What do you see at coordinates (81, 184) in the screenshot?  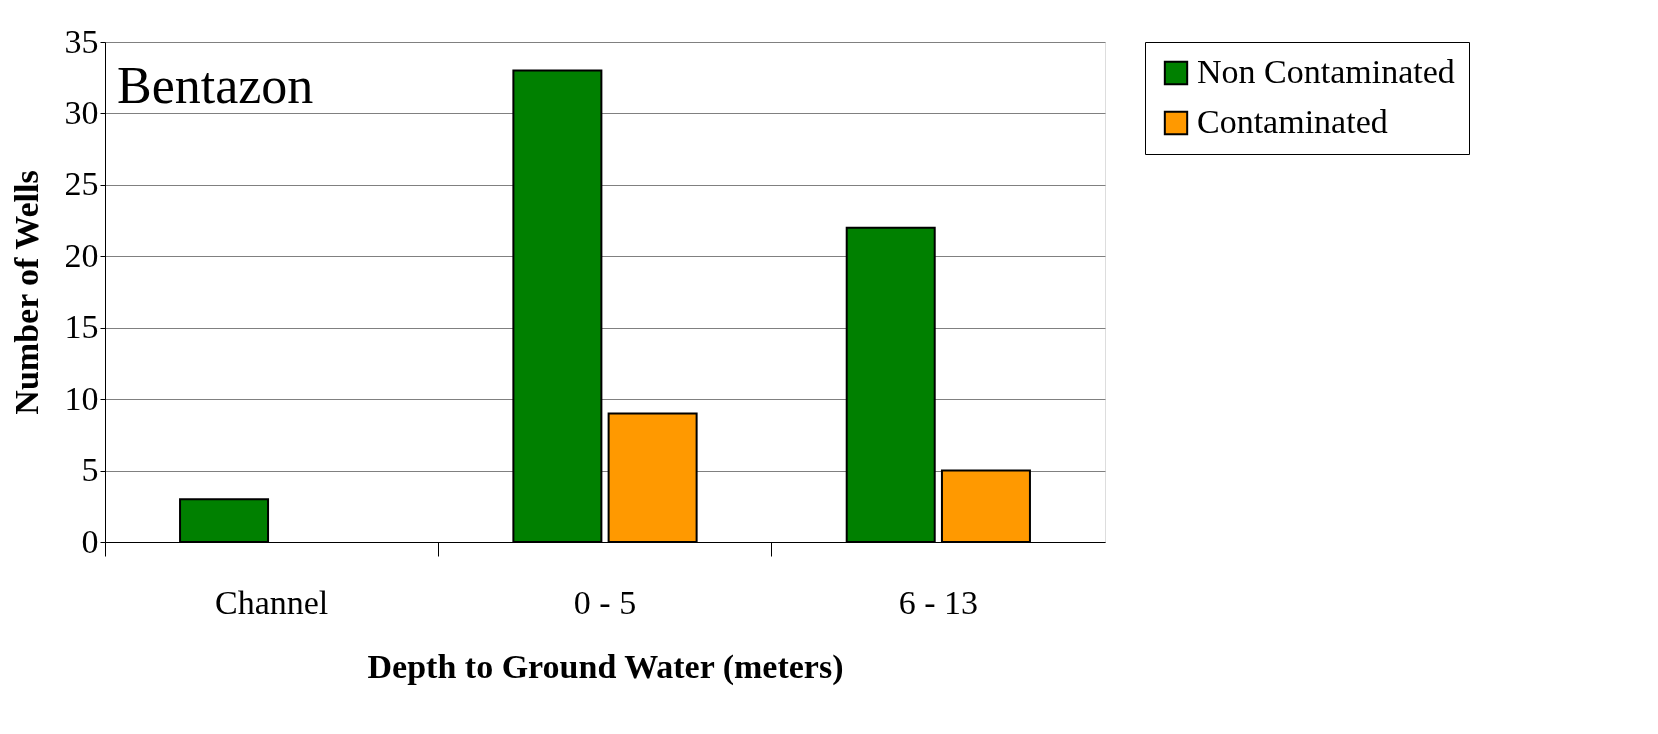 I see `y-tick-label: 25` at bounding box center [81, 184].